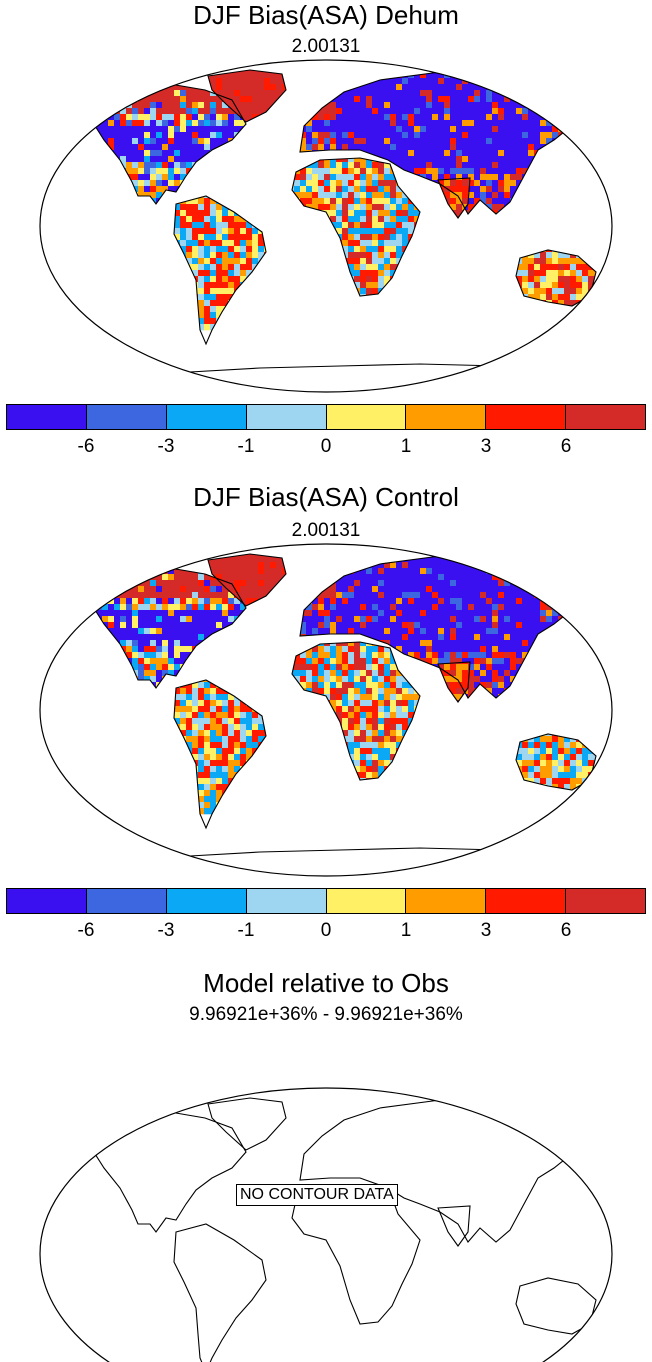  I want to click on colorbar-2-labels: -6 -3 -1 0 1 3 6, so click(326, 932).